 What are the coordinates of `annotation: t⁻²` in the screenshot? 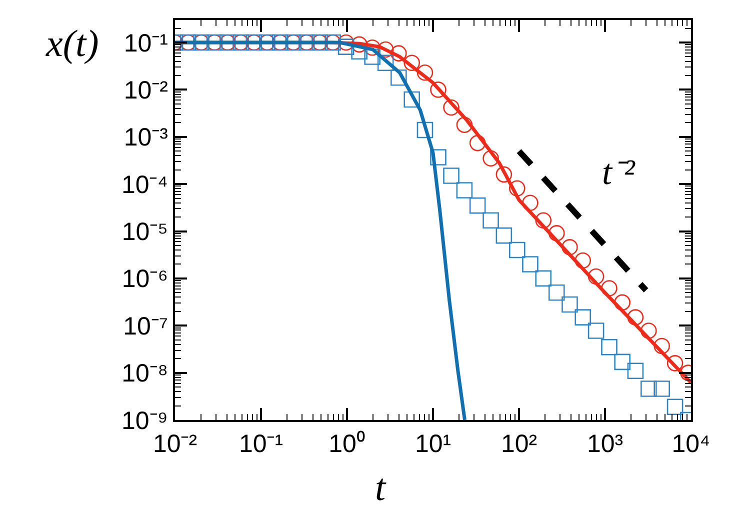 It's located at (619, 172).